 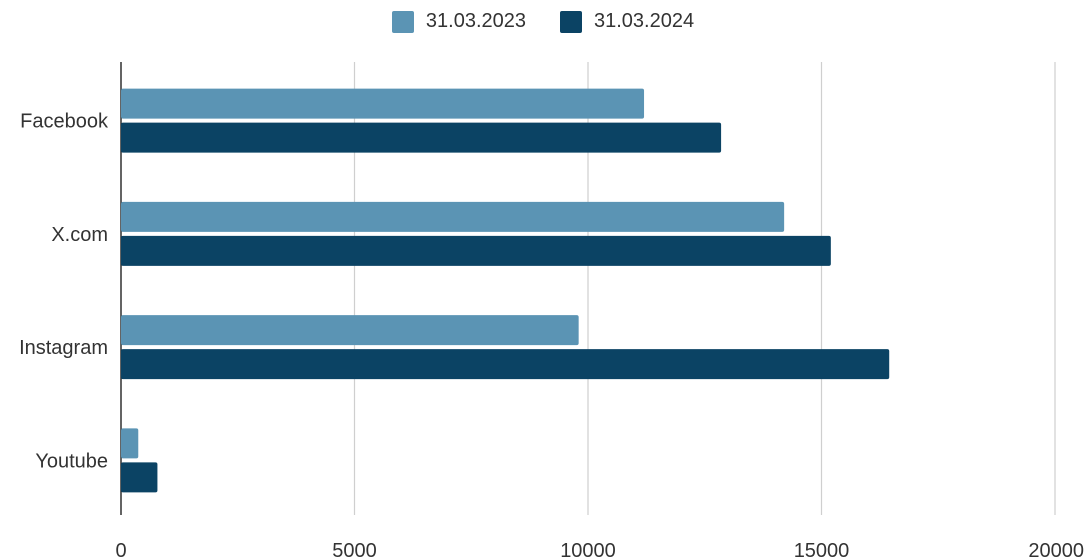 What do you see at coordinates (476, 250) in the screenshot?
I see `bar-xcom-31.03.2024` at bounding box center [476, 250].